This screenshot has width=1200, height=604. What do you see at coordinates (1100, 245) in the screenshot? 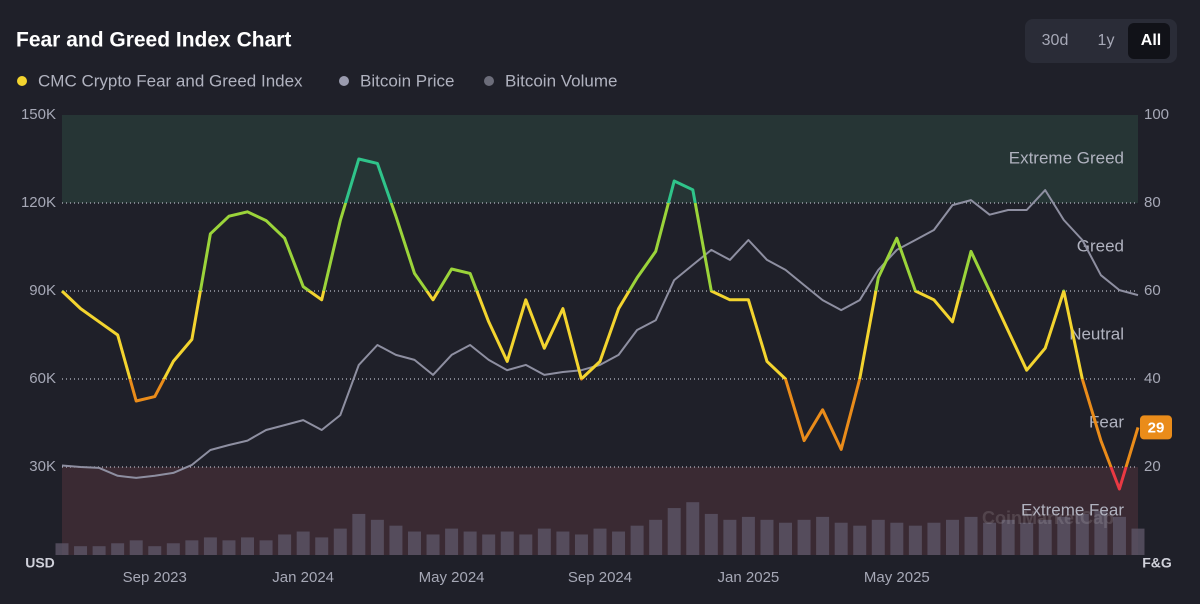
I see `zone-label: Greed` at bounding box center [1100, 245].